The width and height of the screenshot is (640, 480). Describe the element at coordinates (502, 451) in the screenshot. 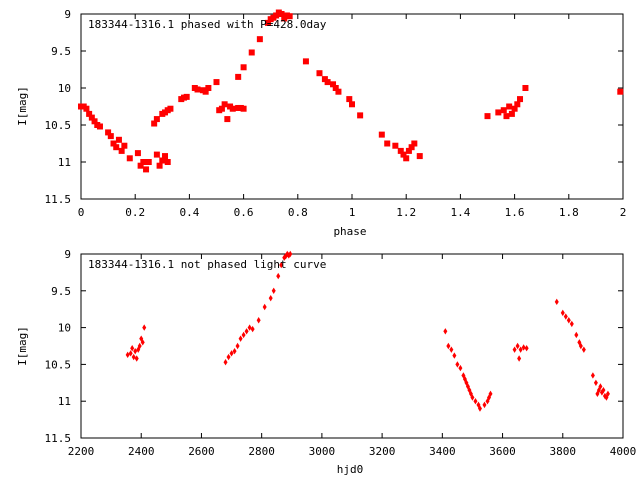

I see `x-tick-label: 3600` at that location.